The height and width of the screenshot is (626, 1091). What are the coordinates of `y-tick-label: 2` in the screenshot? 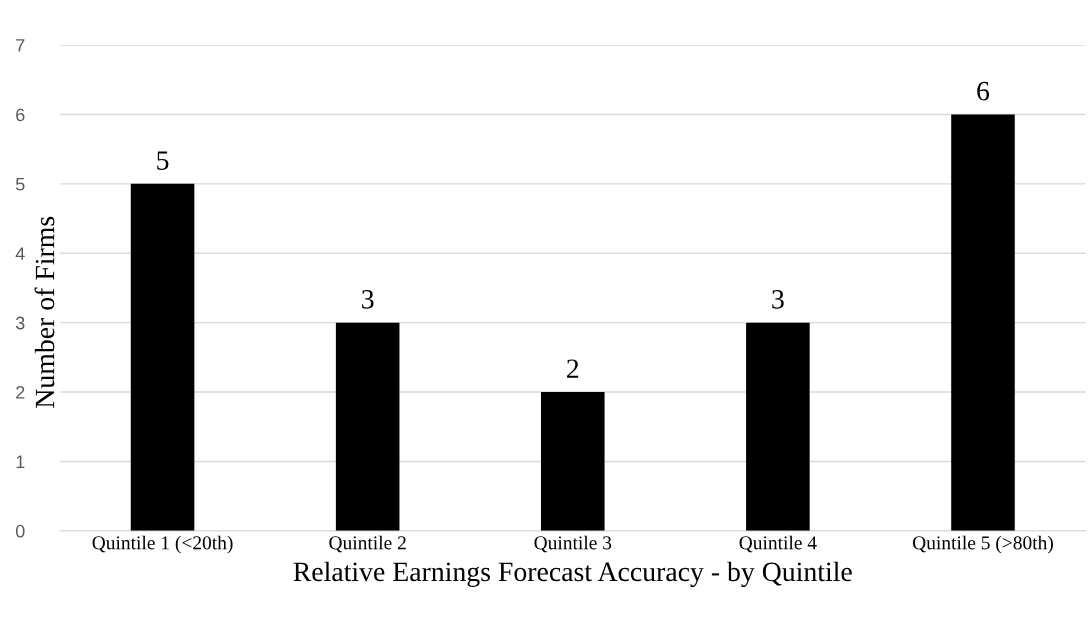 It's located at (20, 392).